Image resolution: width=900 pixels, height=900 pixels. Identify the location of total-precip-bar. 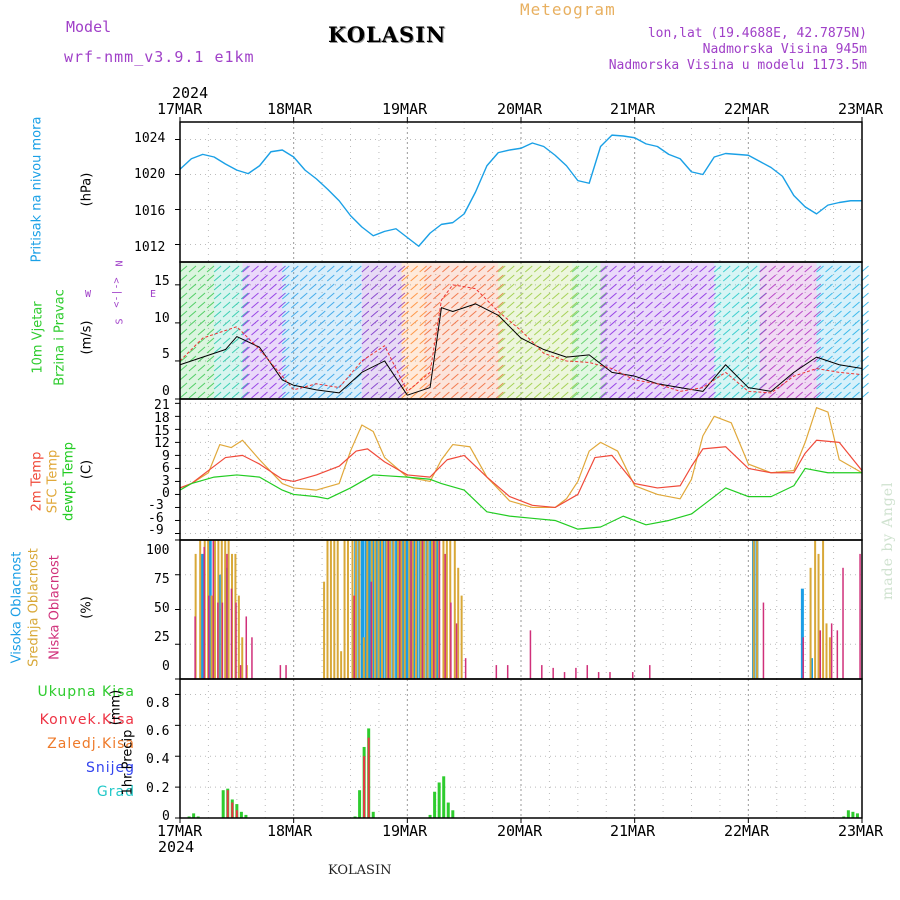
(853, 814).